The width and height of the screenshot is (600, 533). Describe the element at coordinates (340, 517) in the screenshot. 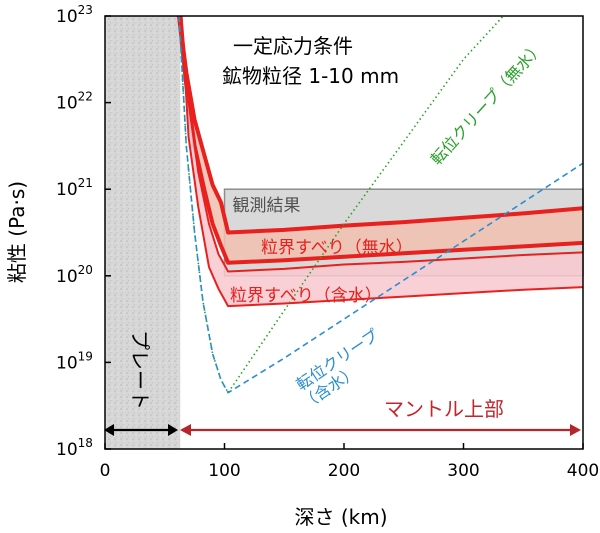

I see `x-axis-label: 深さ (km)` at that location.